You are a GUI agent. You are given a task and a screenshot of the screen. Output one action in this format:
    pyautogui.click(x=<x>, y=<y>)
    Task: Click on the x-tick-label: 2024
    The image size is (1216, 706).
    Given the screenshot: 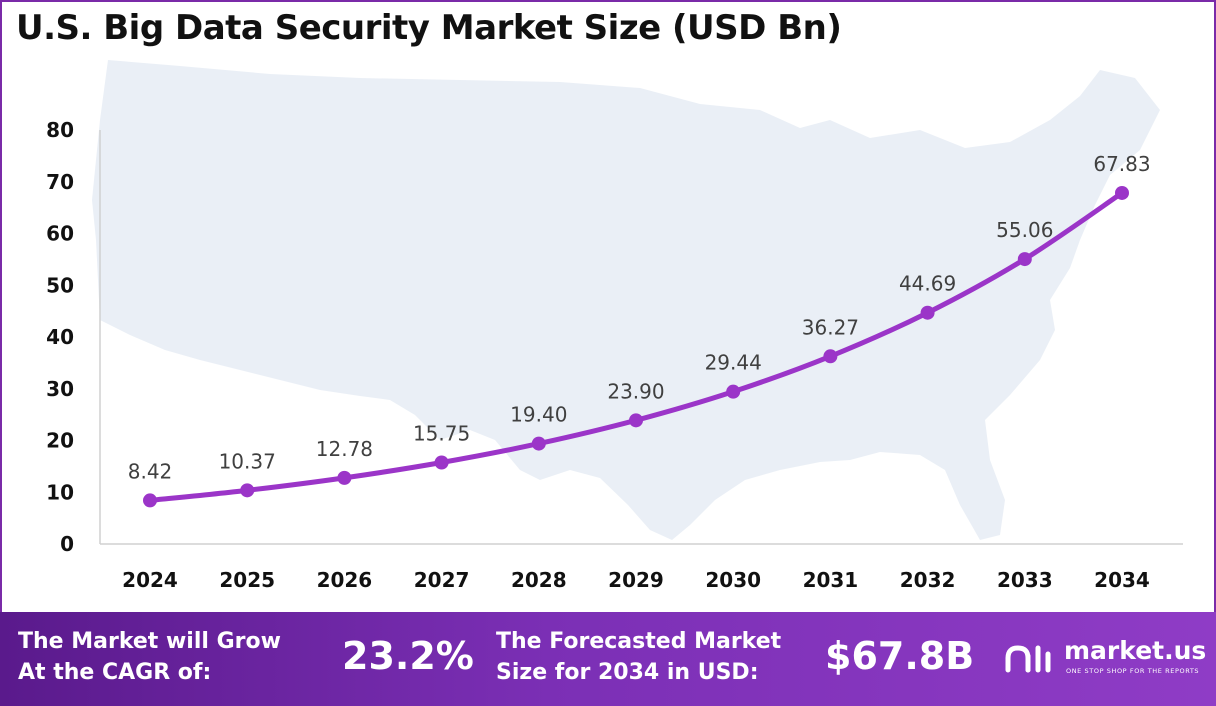 What is the action you would take?
    pyautogui.click(x=150, y=580)
    